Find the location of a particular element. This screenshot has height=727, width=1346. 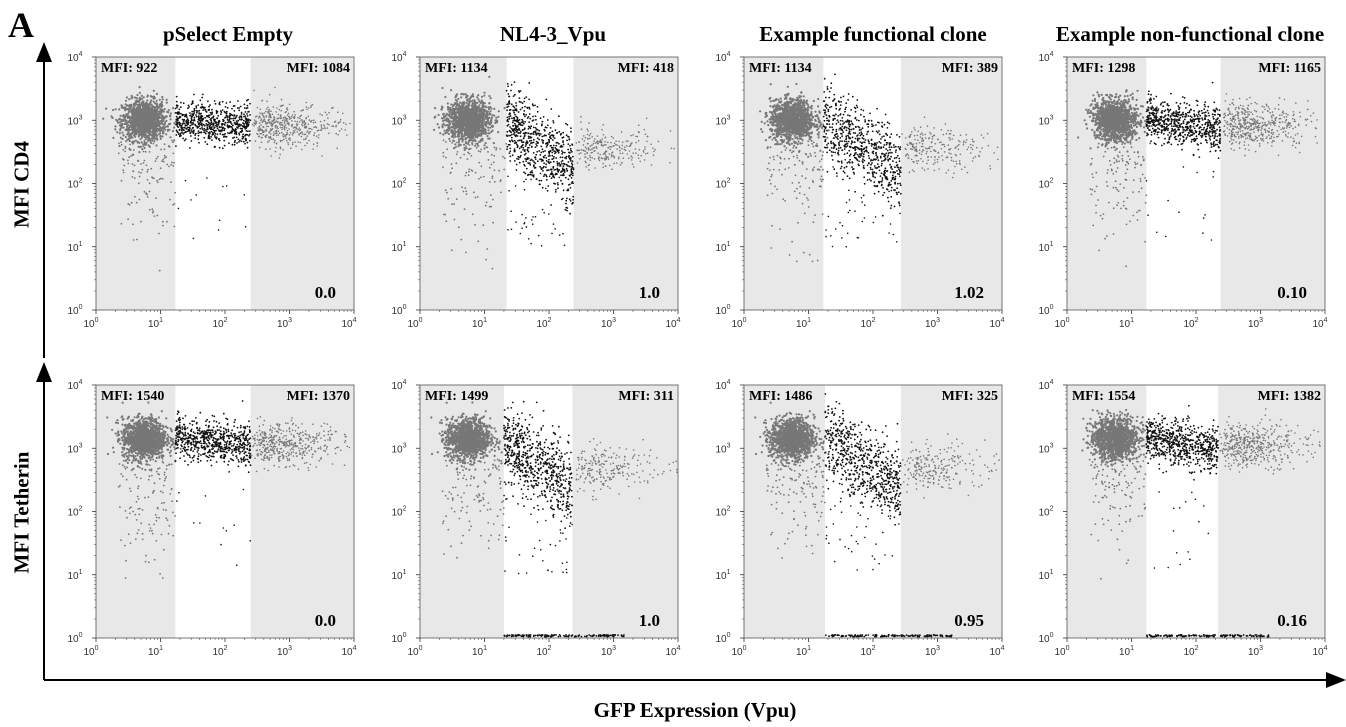

x-tick-label: 102 is located at coordinates (219, 323).